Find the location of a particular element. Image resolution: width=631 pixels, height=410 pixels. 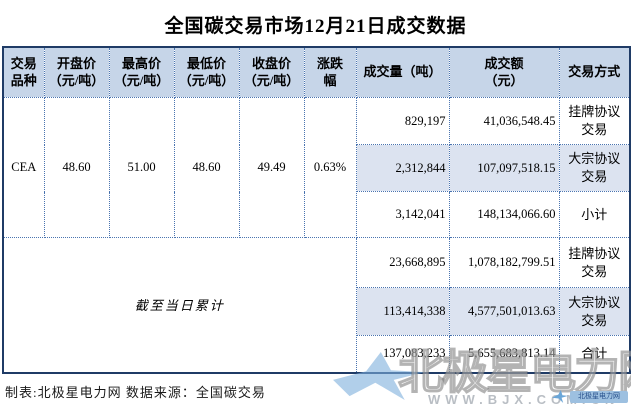

table-row: 137,083,233 5,655,683,813.14 合计 is located at coordinates (317, 354).